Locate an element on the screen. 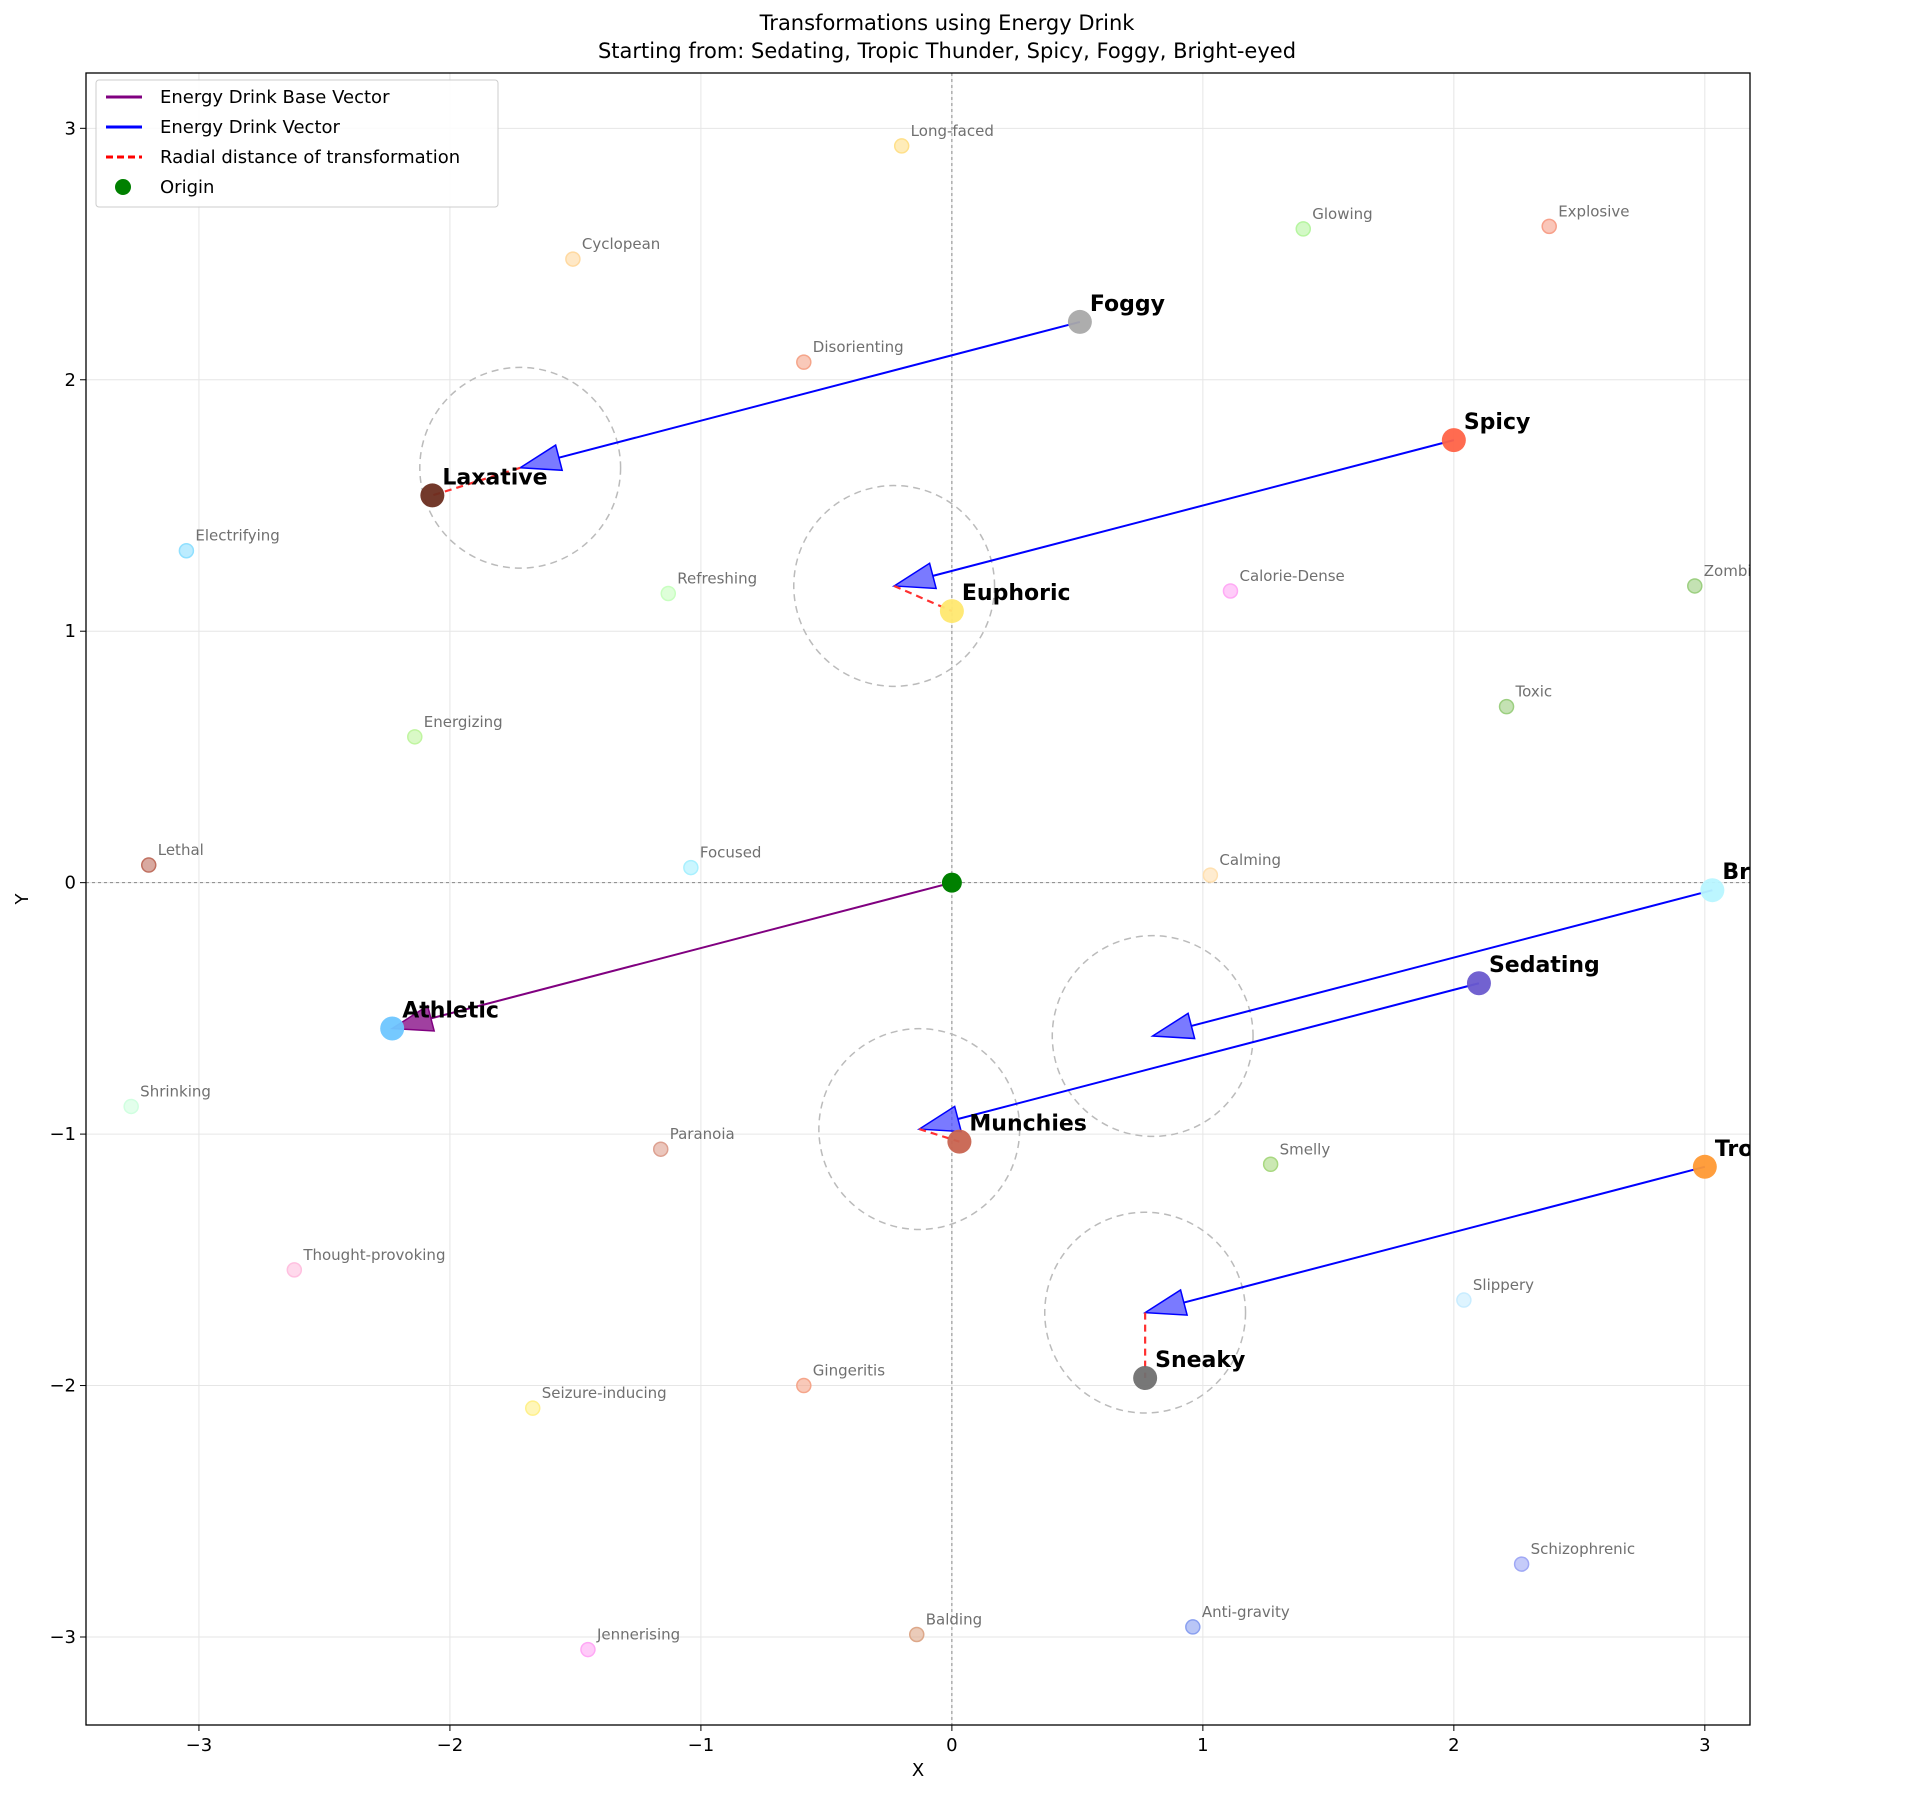 This screenshot has height=1794, width=1920. effect-point-electrifying is located at coordinates (186, 550).